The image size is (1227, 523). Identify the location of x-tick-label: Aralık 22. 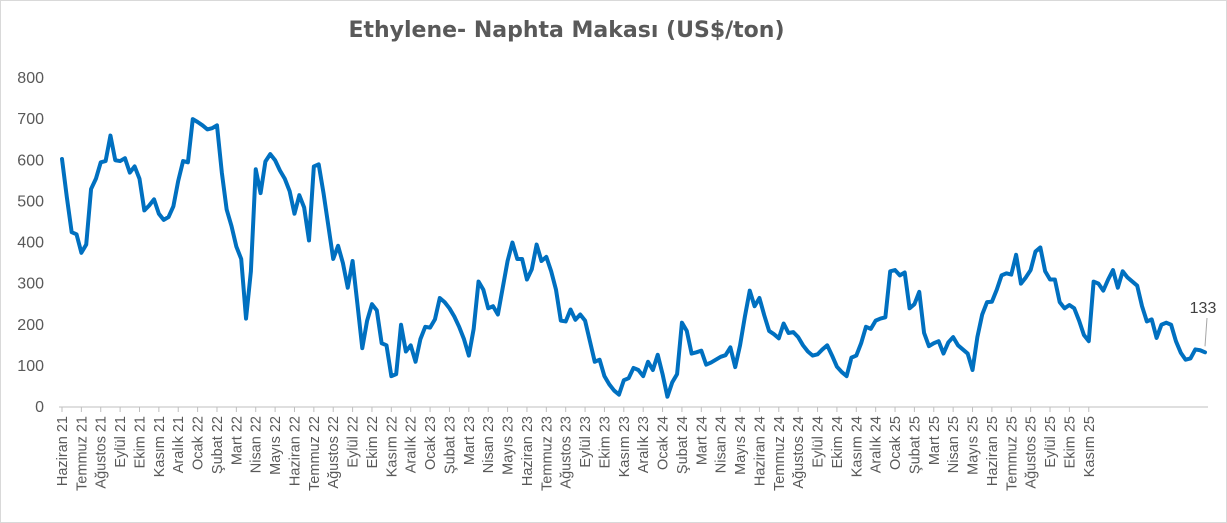
(412, 444).